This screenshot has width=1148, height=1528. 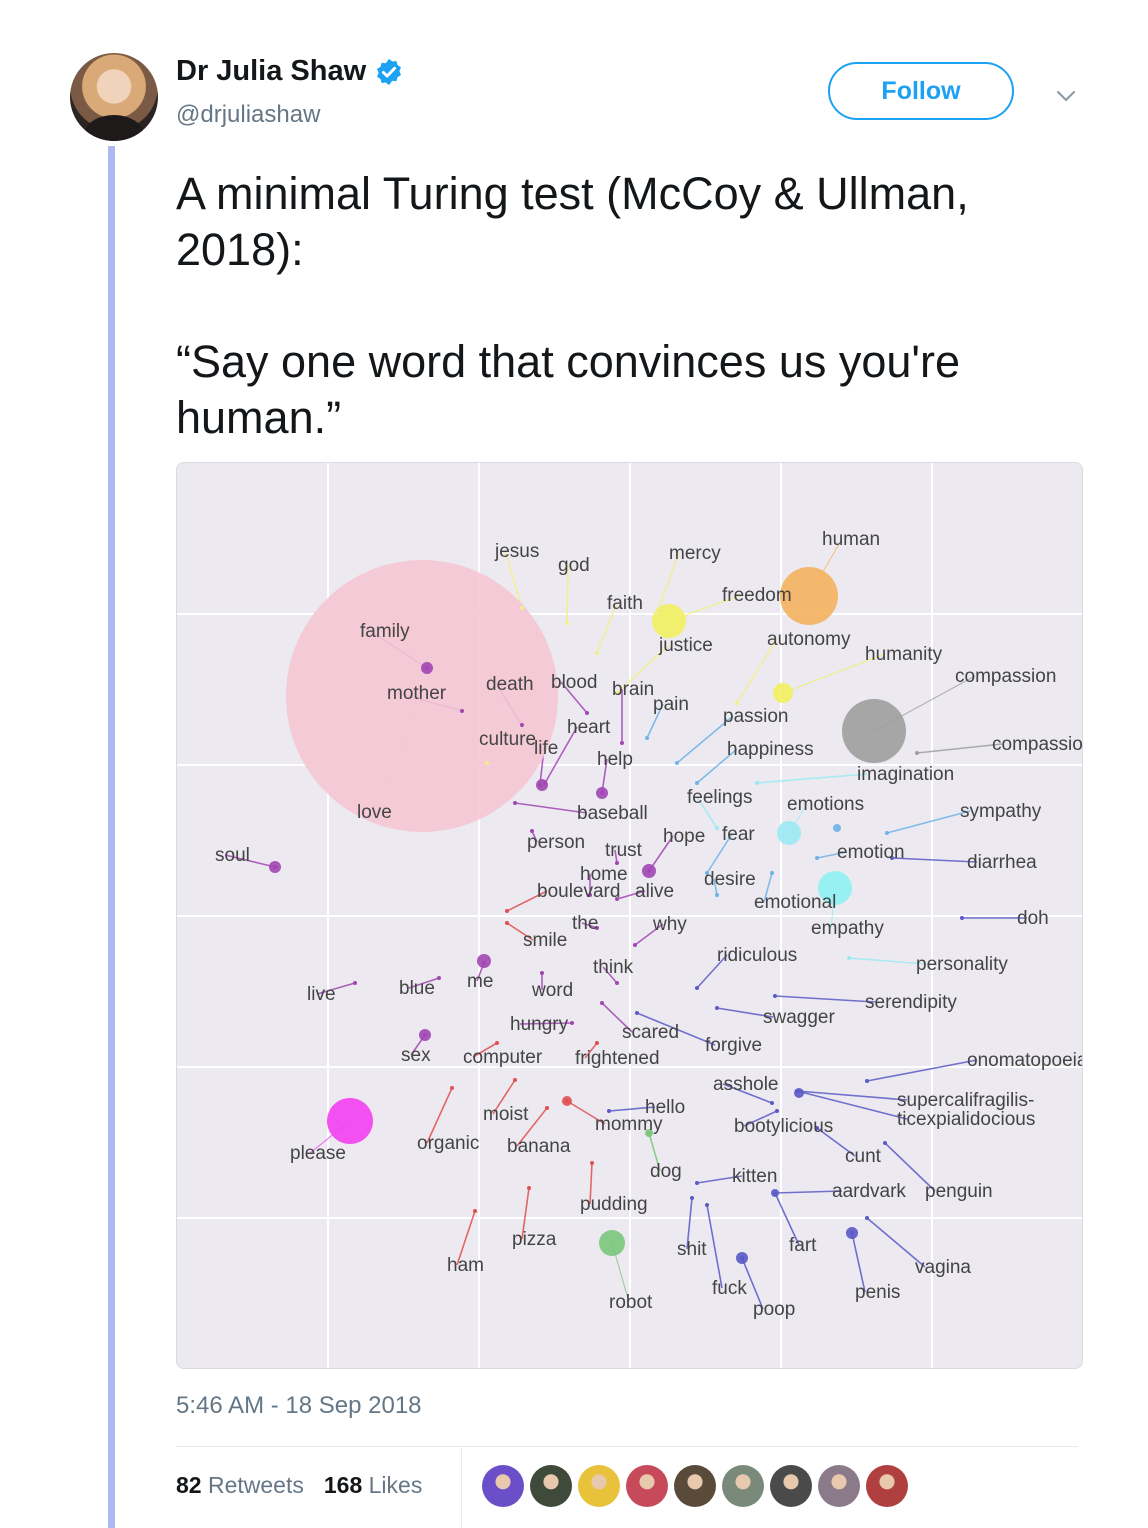 What do you see at coordinates (772, 1103) in the screenshot?
I see `point-asshole` at bounding box center [772, 1103].